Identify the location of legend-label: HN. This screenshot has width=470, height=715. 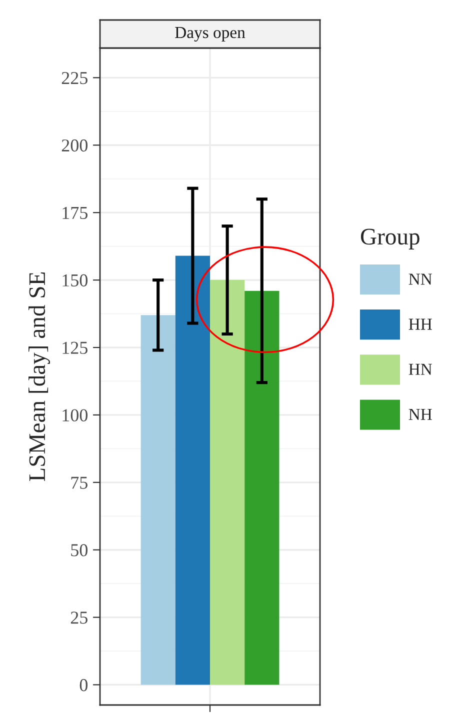
(420, 369).